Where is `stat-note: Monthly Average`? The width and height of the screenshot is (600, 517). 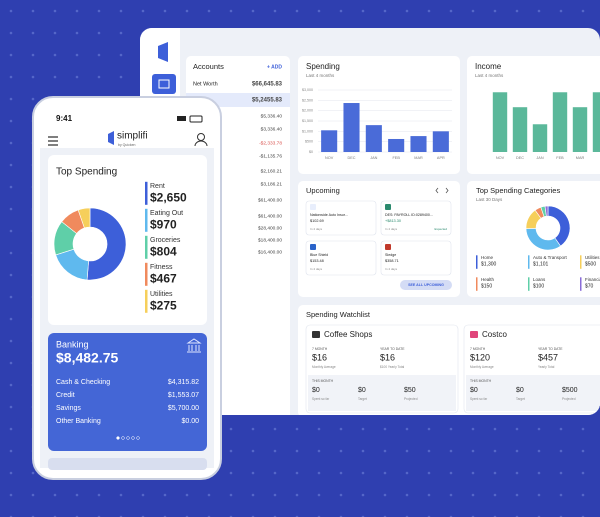 stat-note: Monthly Average is located at coordinates (324, 367).